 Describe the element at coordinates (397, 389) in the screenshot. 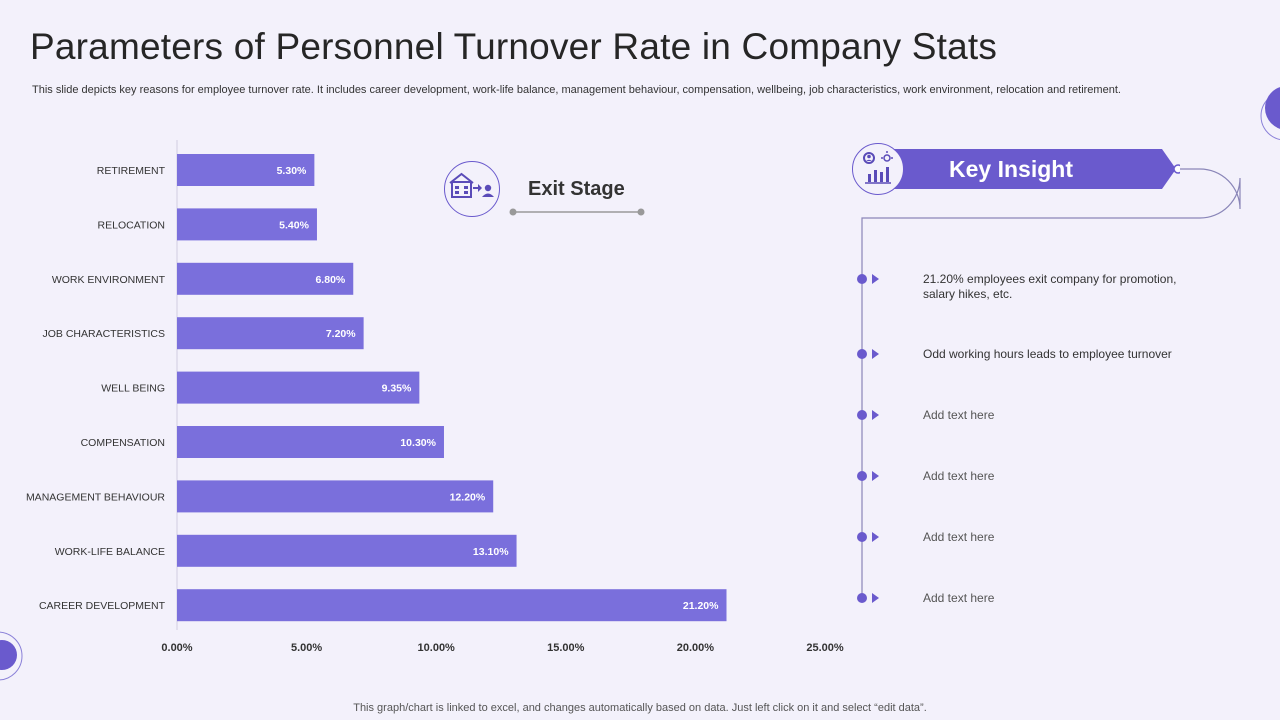

I see `bar-value-label: 9.35%` at that location.